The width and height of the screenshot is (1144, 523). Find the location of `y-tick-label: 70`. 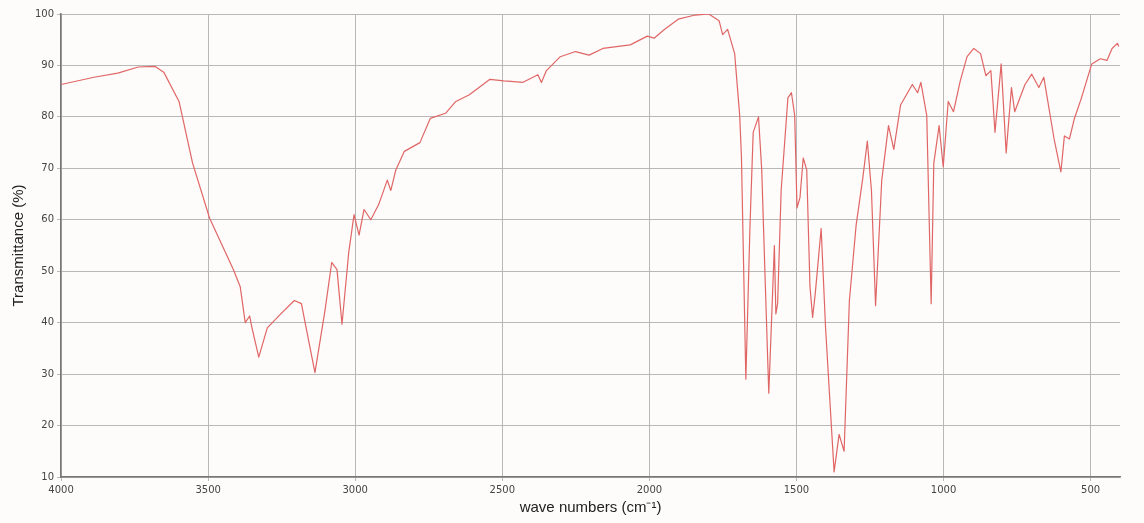

y-tick-label: 70 is located at coordinates (48, 167).